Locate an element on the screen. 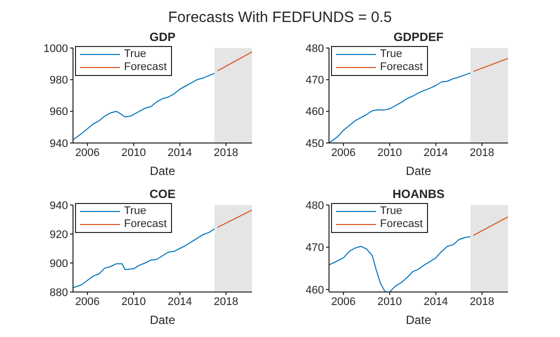 The image size is (560, 337). y-tick-label: 900 is located at coordinates (59, 264).